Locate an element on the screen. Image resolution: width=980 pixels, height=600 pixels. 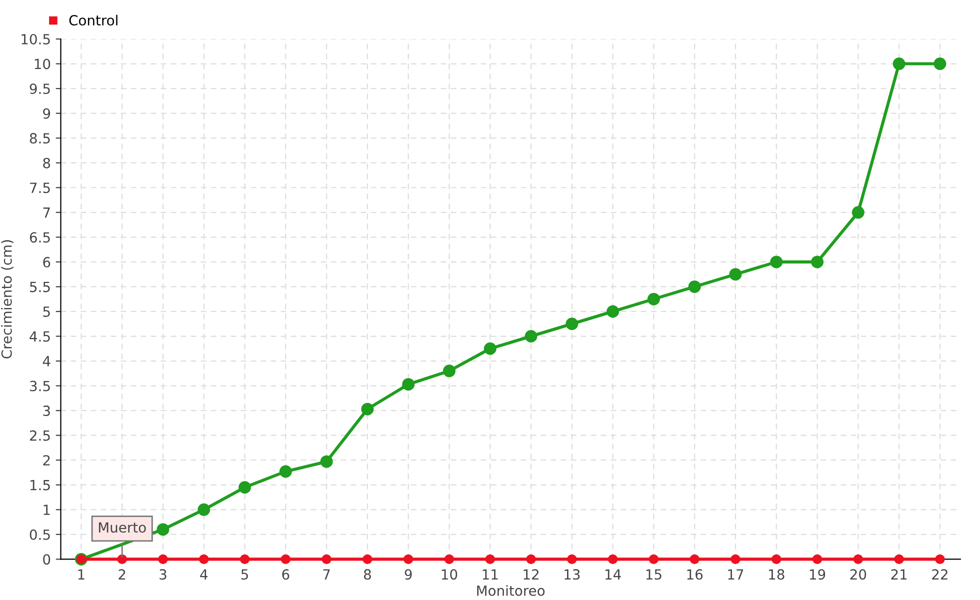
x-tick-label: 3 is located at coordinates (163, 574).